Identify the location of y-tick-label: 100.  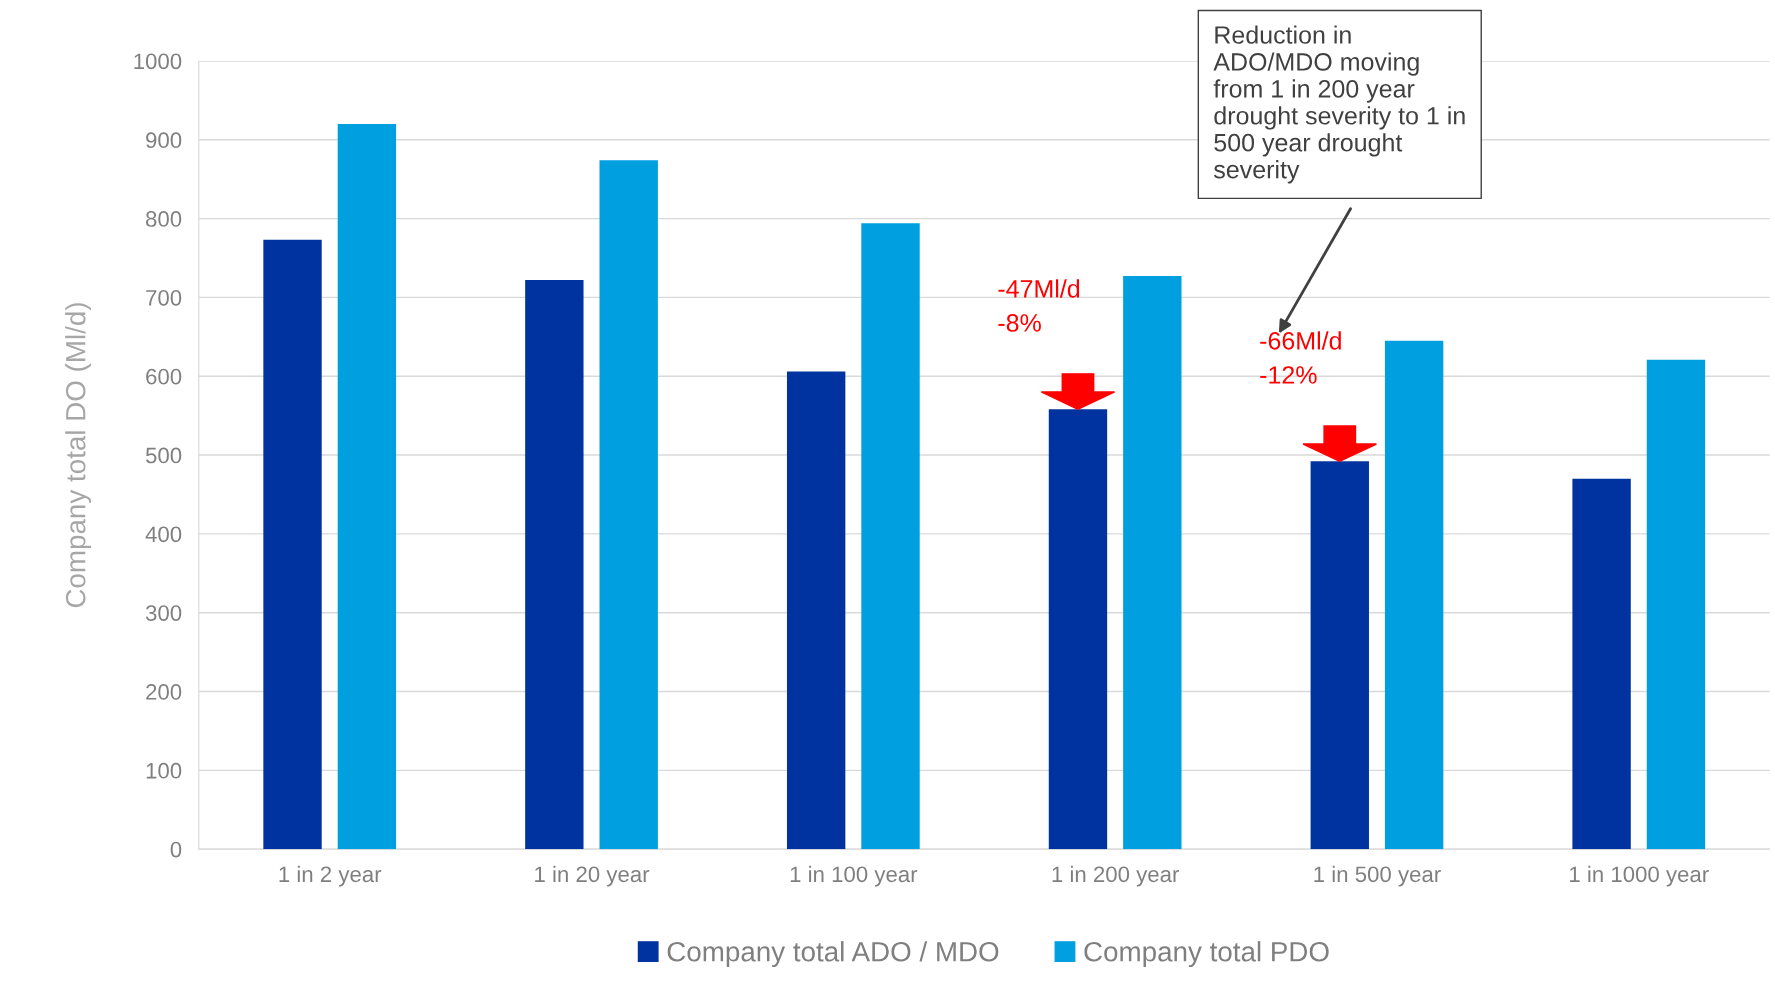
(164, 770).